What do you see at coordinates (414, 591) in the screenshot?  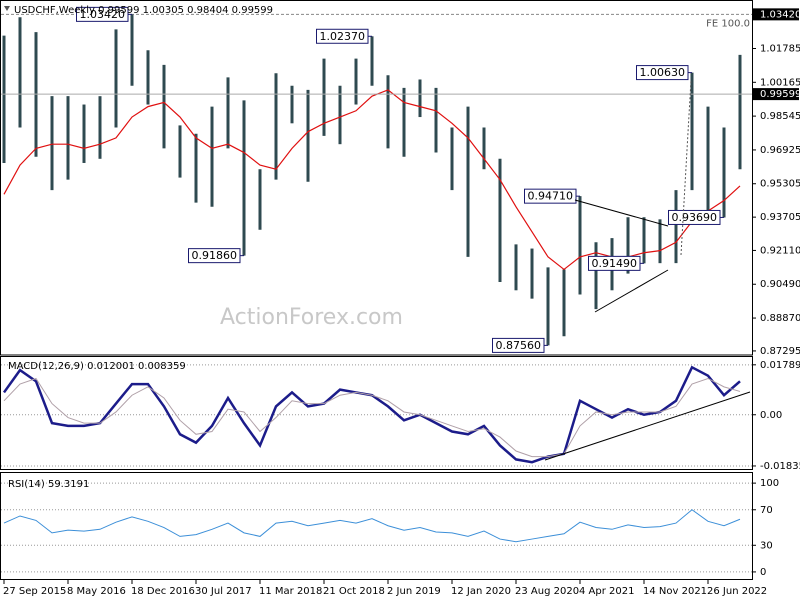 I see `x-tick-label: 2 Jun 2019` at bounding box center [414, 591].